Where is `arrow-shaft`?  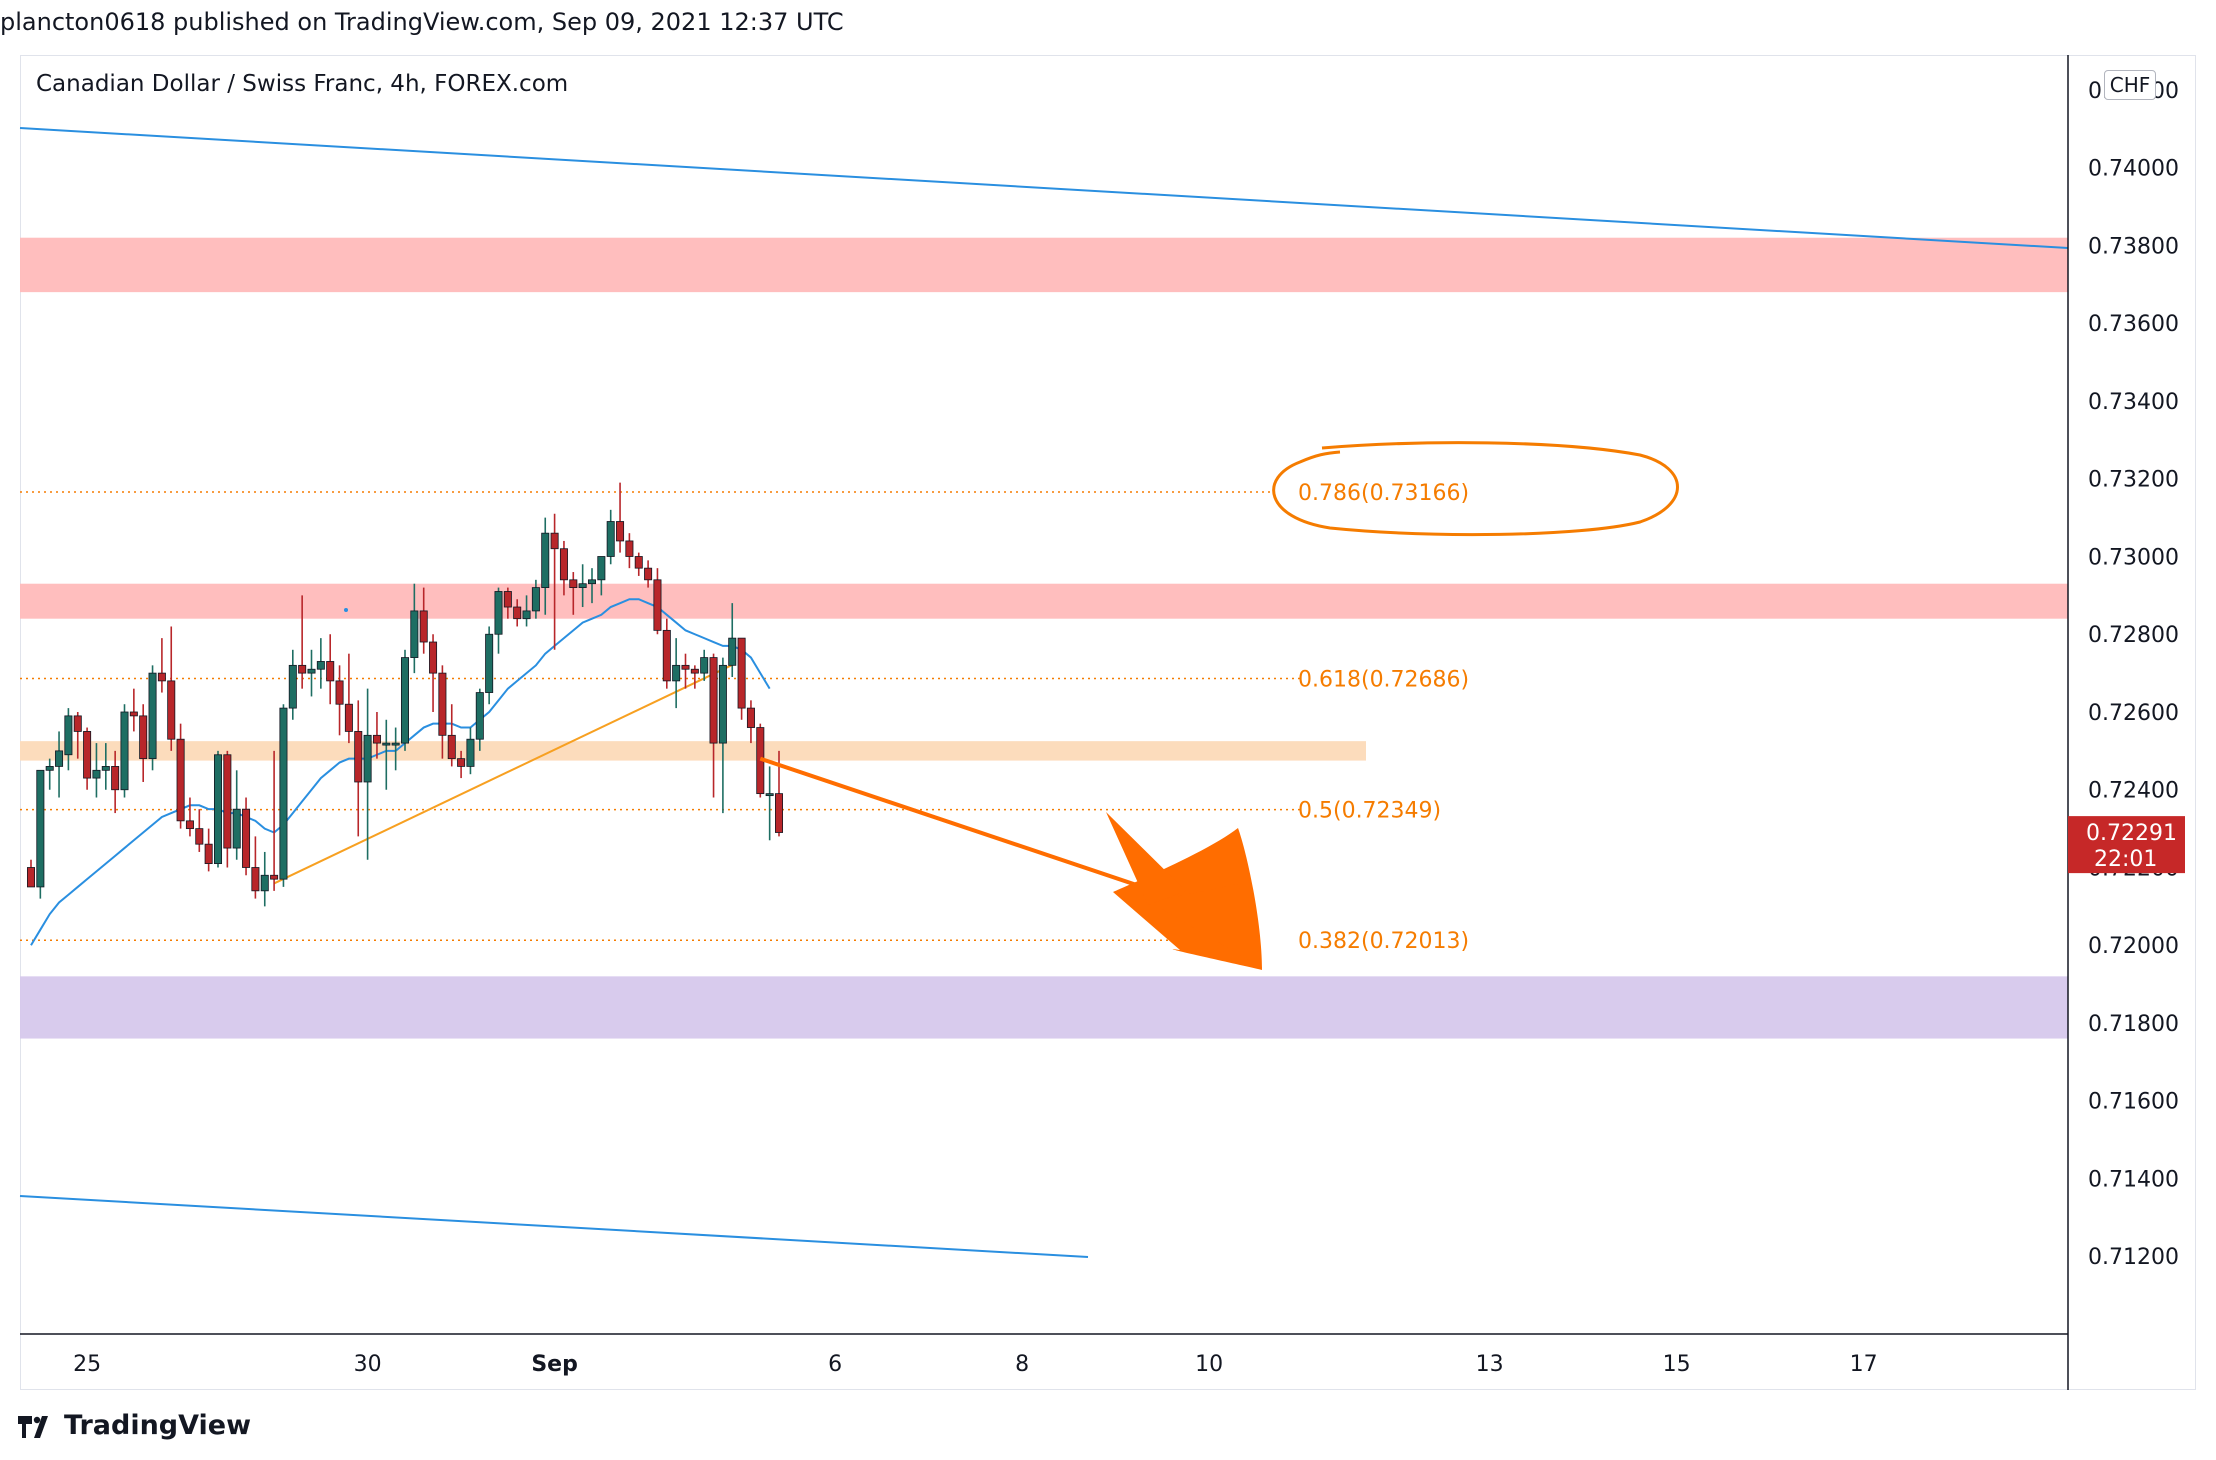 arrow-shaft is located at coordinates (1146, 858).